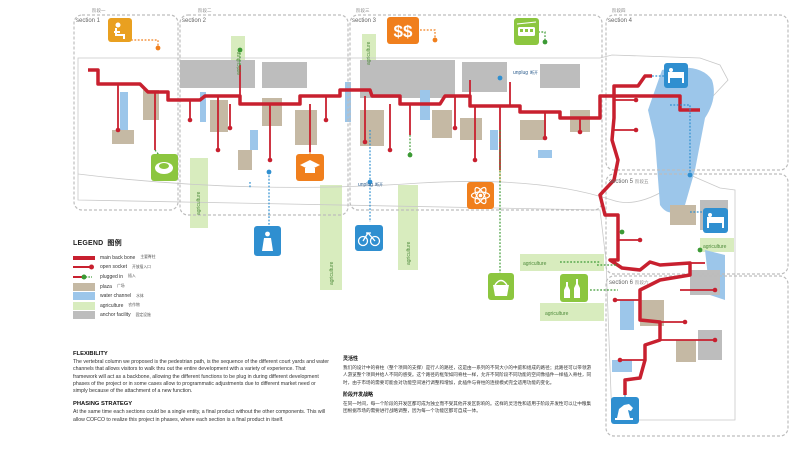 This screenshot has width=800, height=450. Describe the element at coordinates (84, 315) in the screenshot. I see `anchor-swatch` at that location.